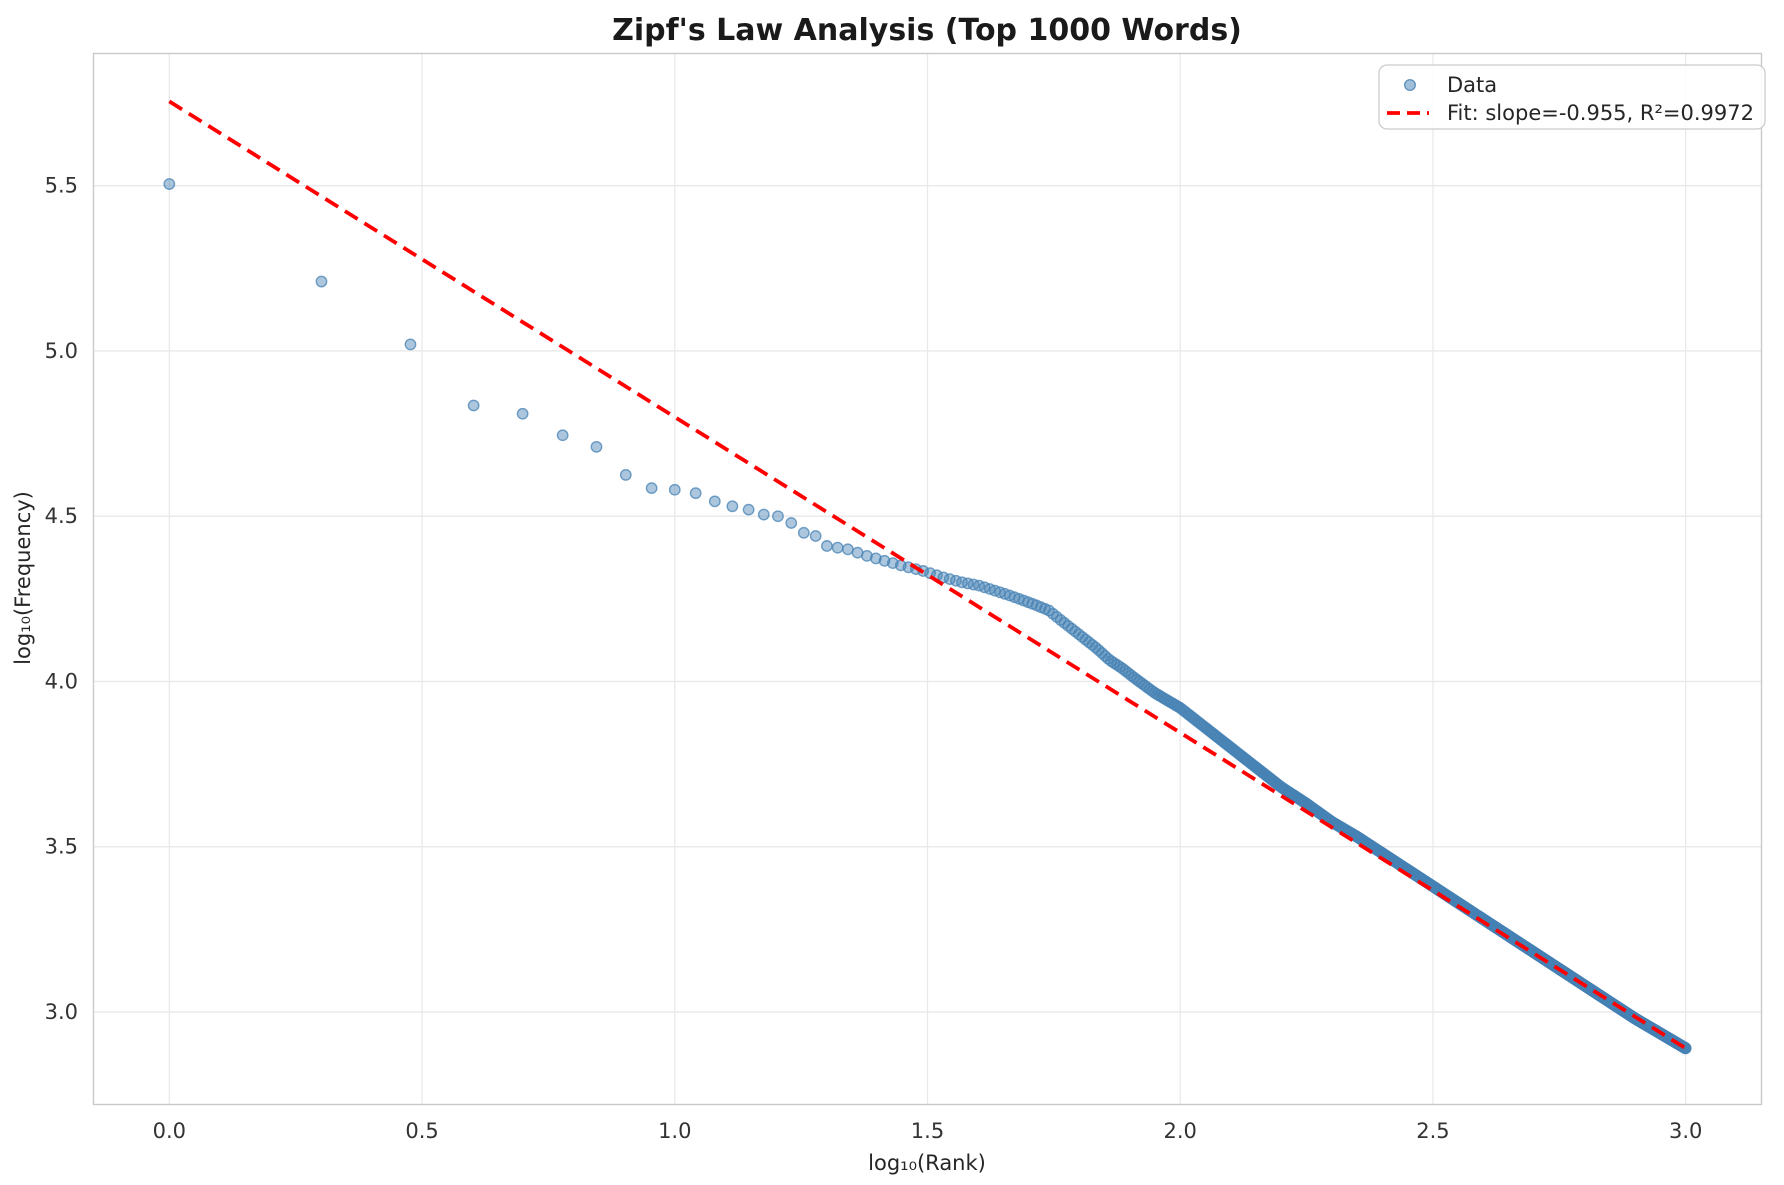 The image size is (1784, 1185). I want to click on chart-title: Zipf's Law Analysis (Top 1000 Words), so click(927, 30).